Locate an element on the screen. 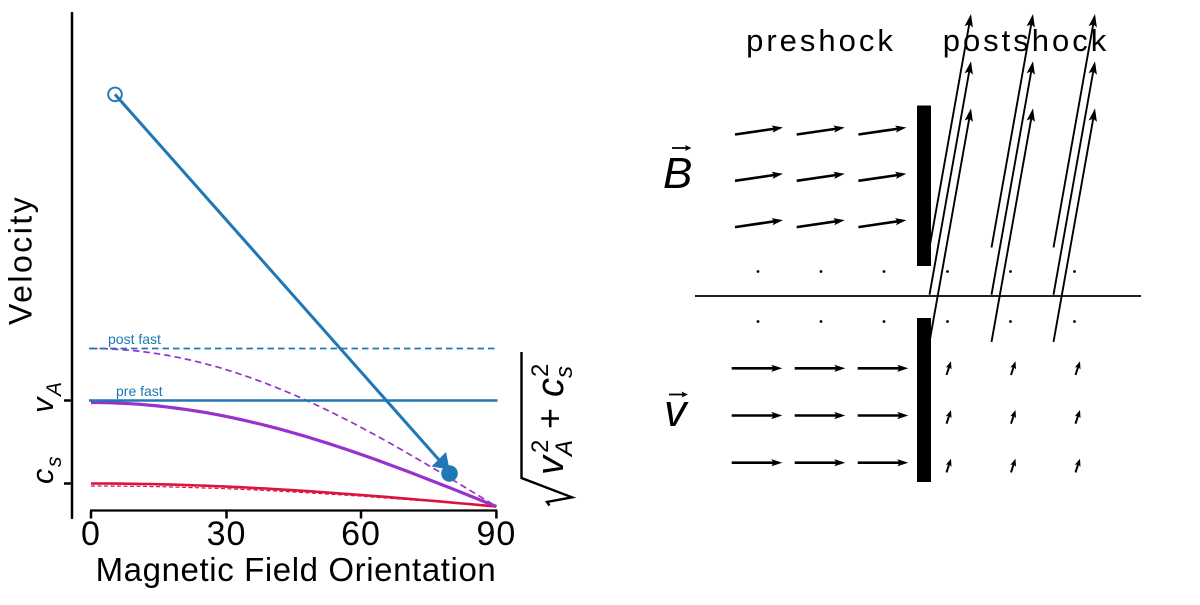 This screenshot has width=1200, height=605. svg-text: postshock is located at coordinates (1026, 40).